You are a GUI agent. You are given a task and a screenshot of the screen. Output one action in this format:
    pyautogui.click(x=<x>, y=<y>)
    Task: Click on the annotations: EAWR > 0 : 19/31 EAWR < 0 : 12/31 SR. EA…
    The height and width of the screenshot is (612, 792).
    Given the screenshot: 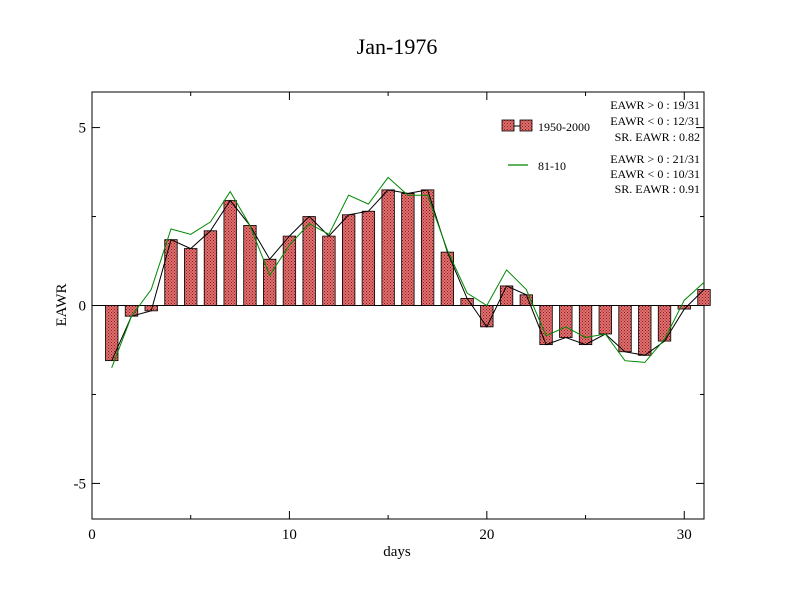 What is the action you would take?
    pyautogui.click(x=655, y=147)
    